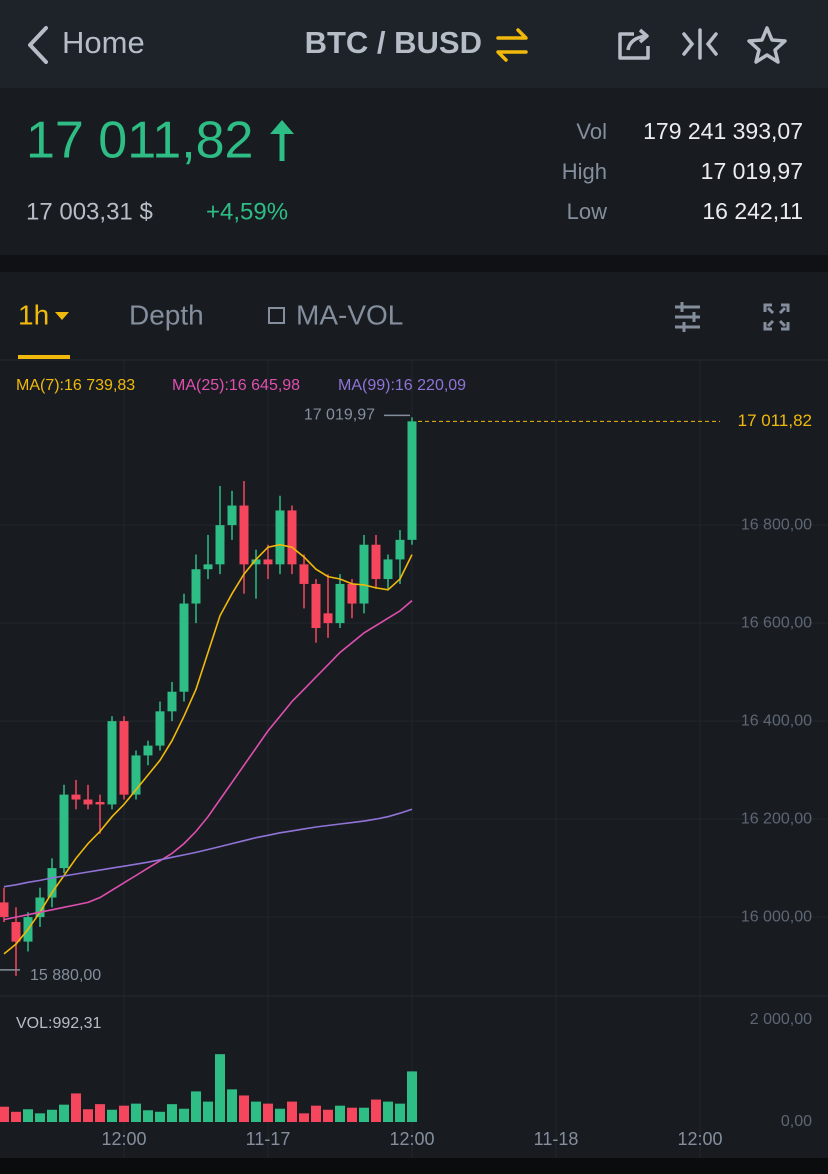 The width and height of the screenshot is (828, 1174). I want to click on low-marker-label: 15 880,00, so click(65, 975).